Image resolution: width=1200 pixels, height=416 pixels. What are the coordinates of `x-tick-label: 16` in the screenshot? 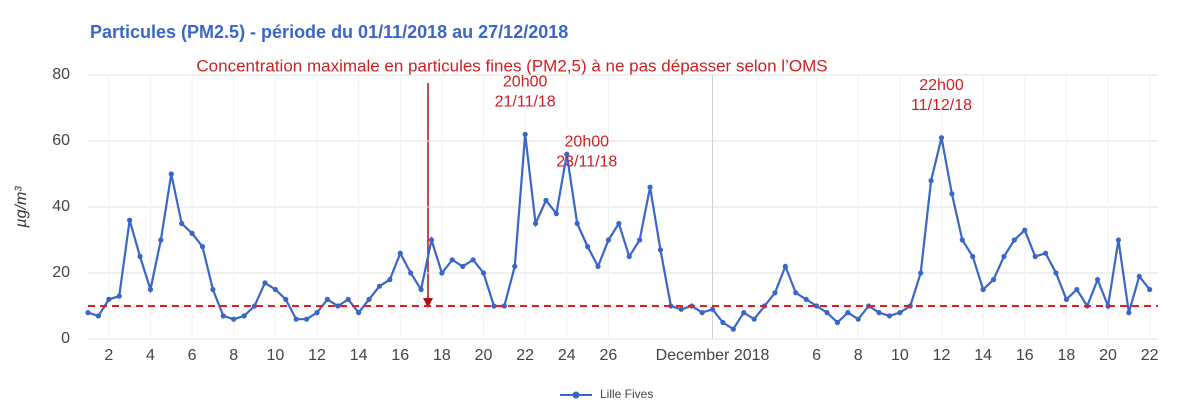 It's located at (400, 355).